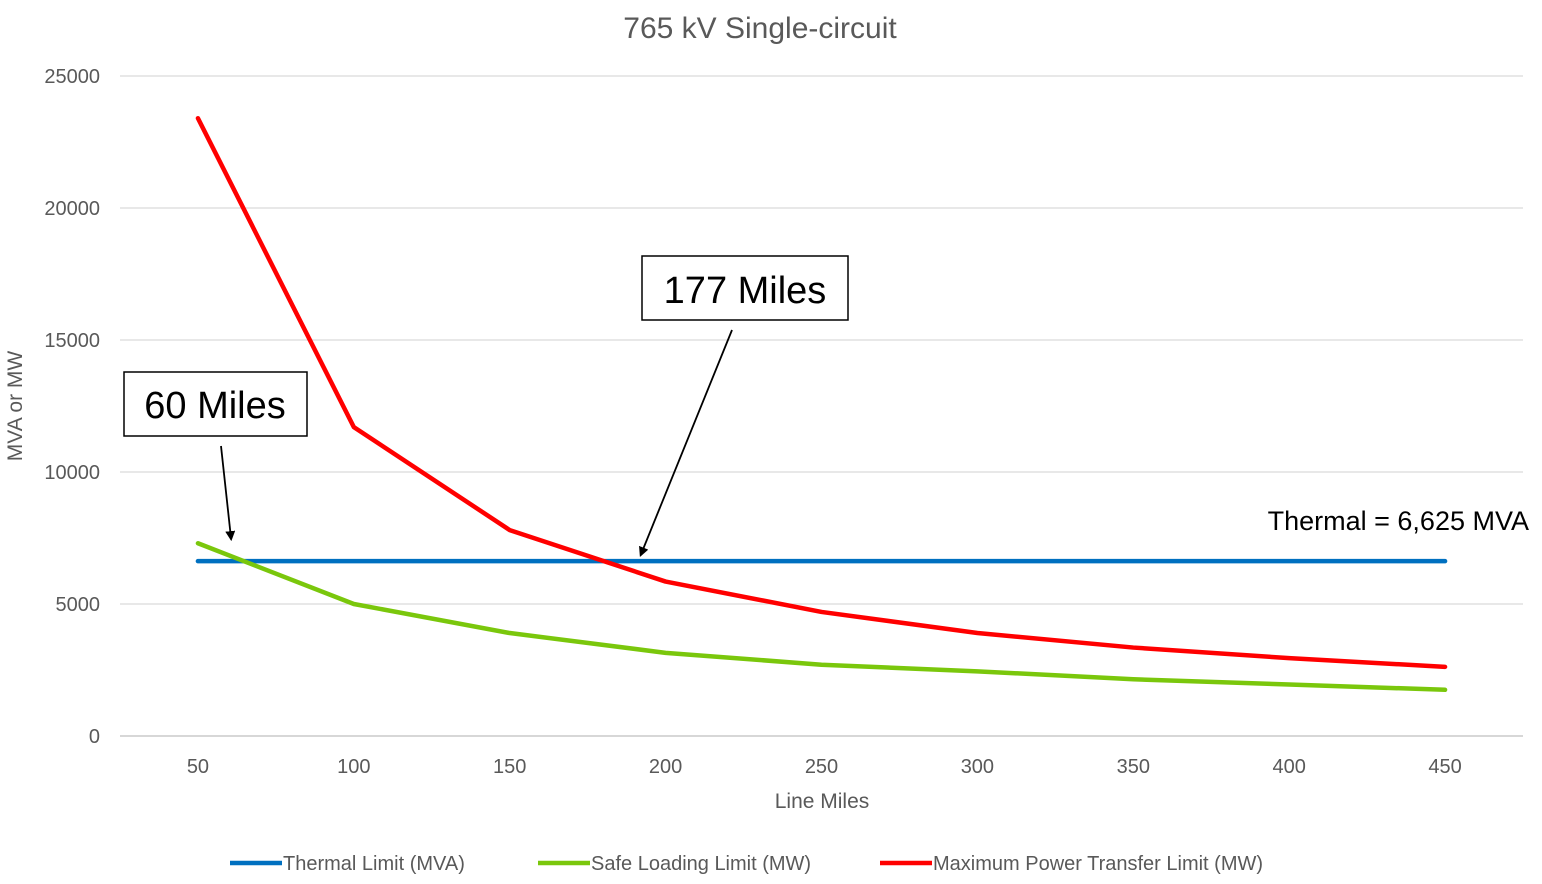 Image resolution: width=1542 pixels, height=884 pixels. What do you see at coordinates (701, 864) in the screenshot?
I see `legend-label: Safe Loading Limit (MW)` at bounding box center [701, 864].